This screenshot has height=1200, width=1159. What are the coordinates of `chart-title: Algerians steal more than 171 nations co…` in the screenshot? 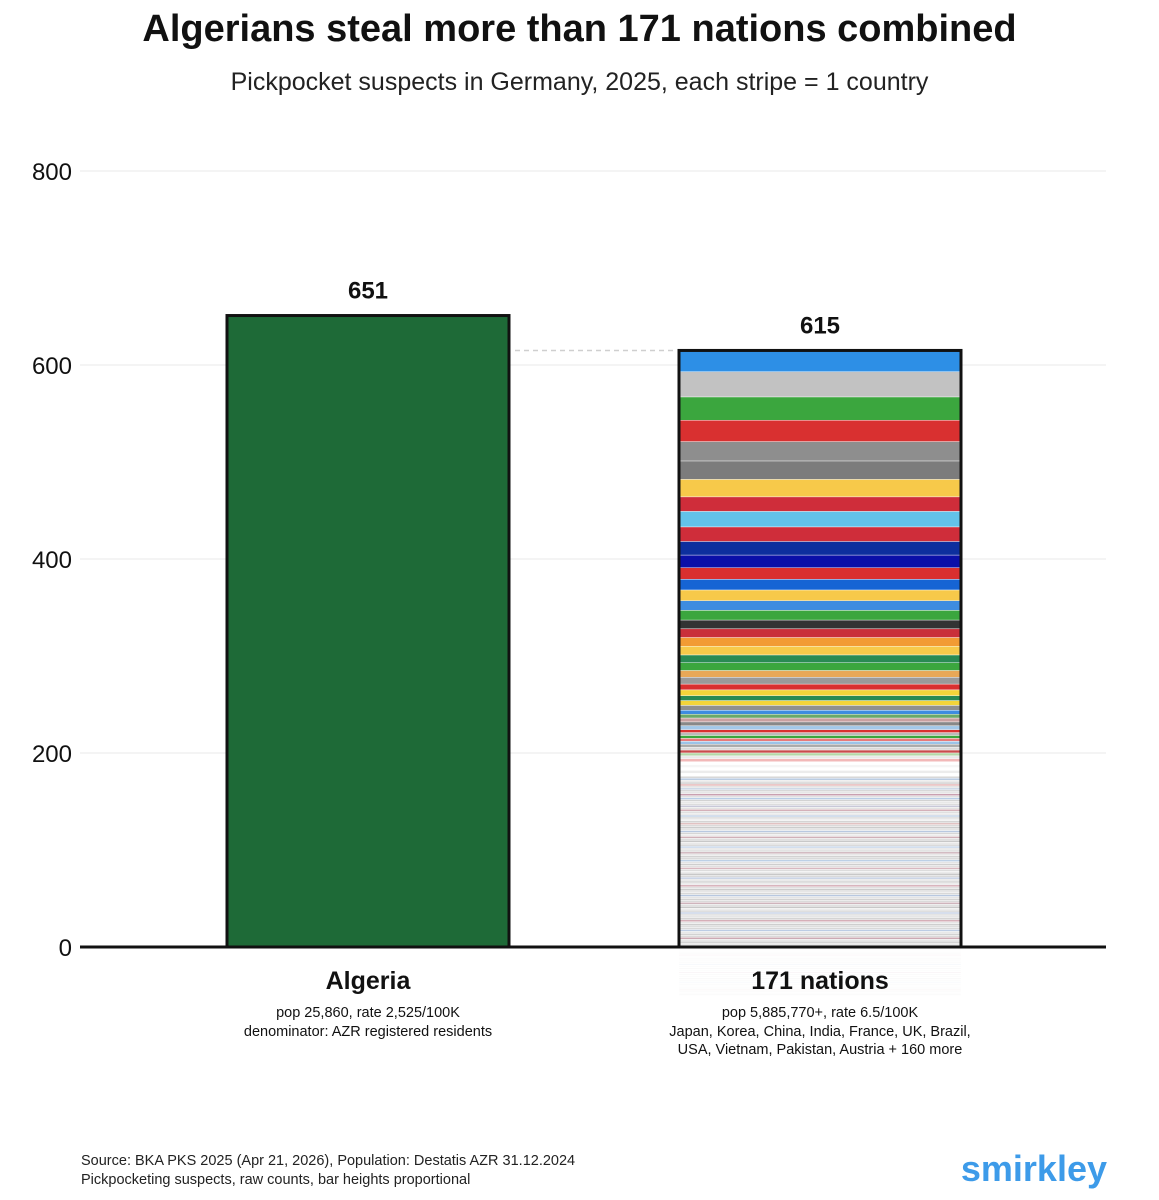 It's located at (579, 29).